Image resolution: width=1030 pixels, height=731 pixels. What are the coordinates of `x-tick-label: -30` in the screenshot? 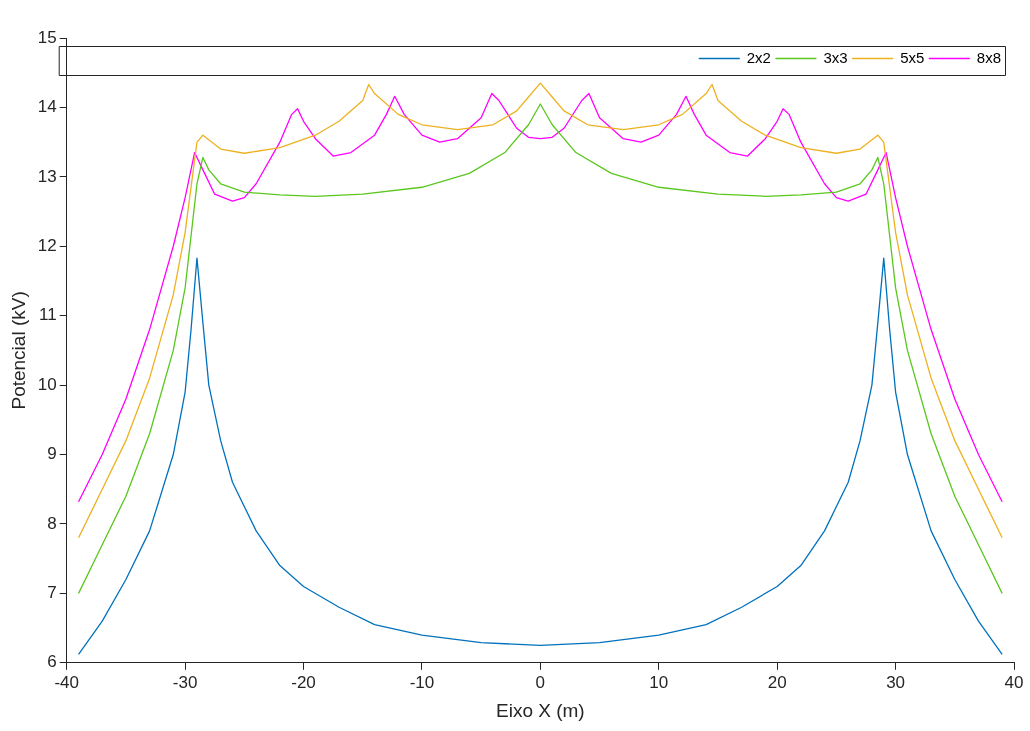 It's located at (185, 682).